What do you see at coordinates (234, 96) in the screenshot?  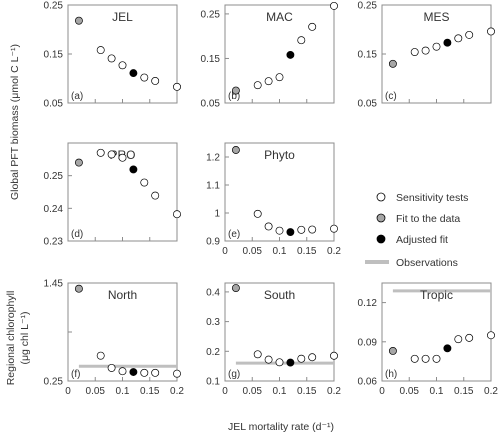 I see `panel-tag: (b)` at bounding box center [234, 96].